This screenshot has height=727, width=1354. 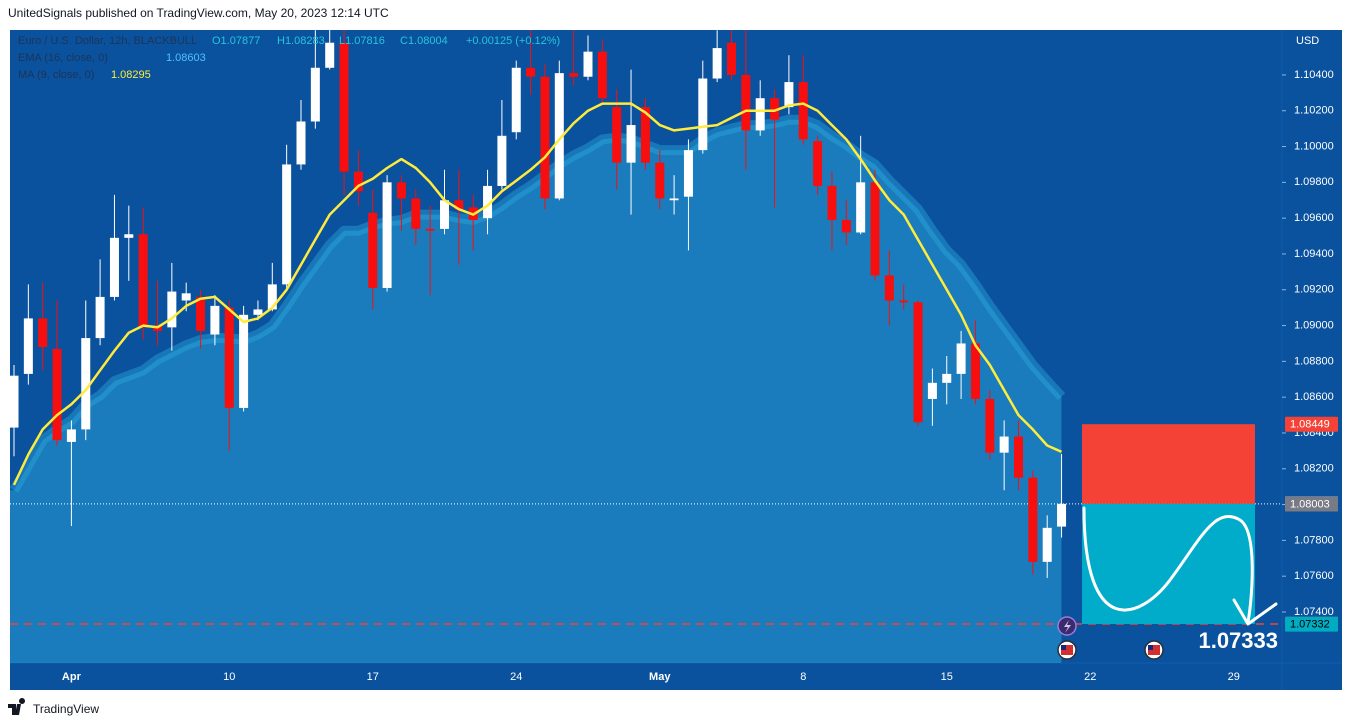 I want to click on y-tick-label: 1.09800, so click(x=1314, y=182).